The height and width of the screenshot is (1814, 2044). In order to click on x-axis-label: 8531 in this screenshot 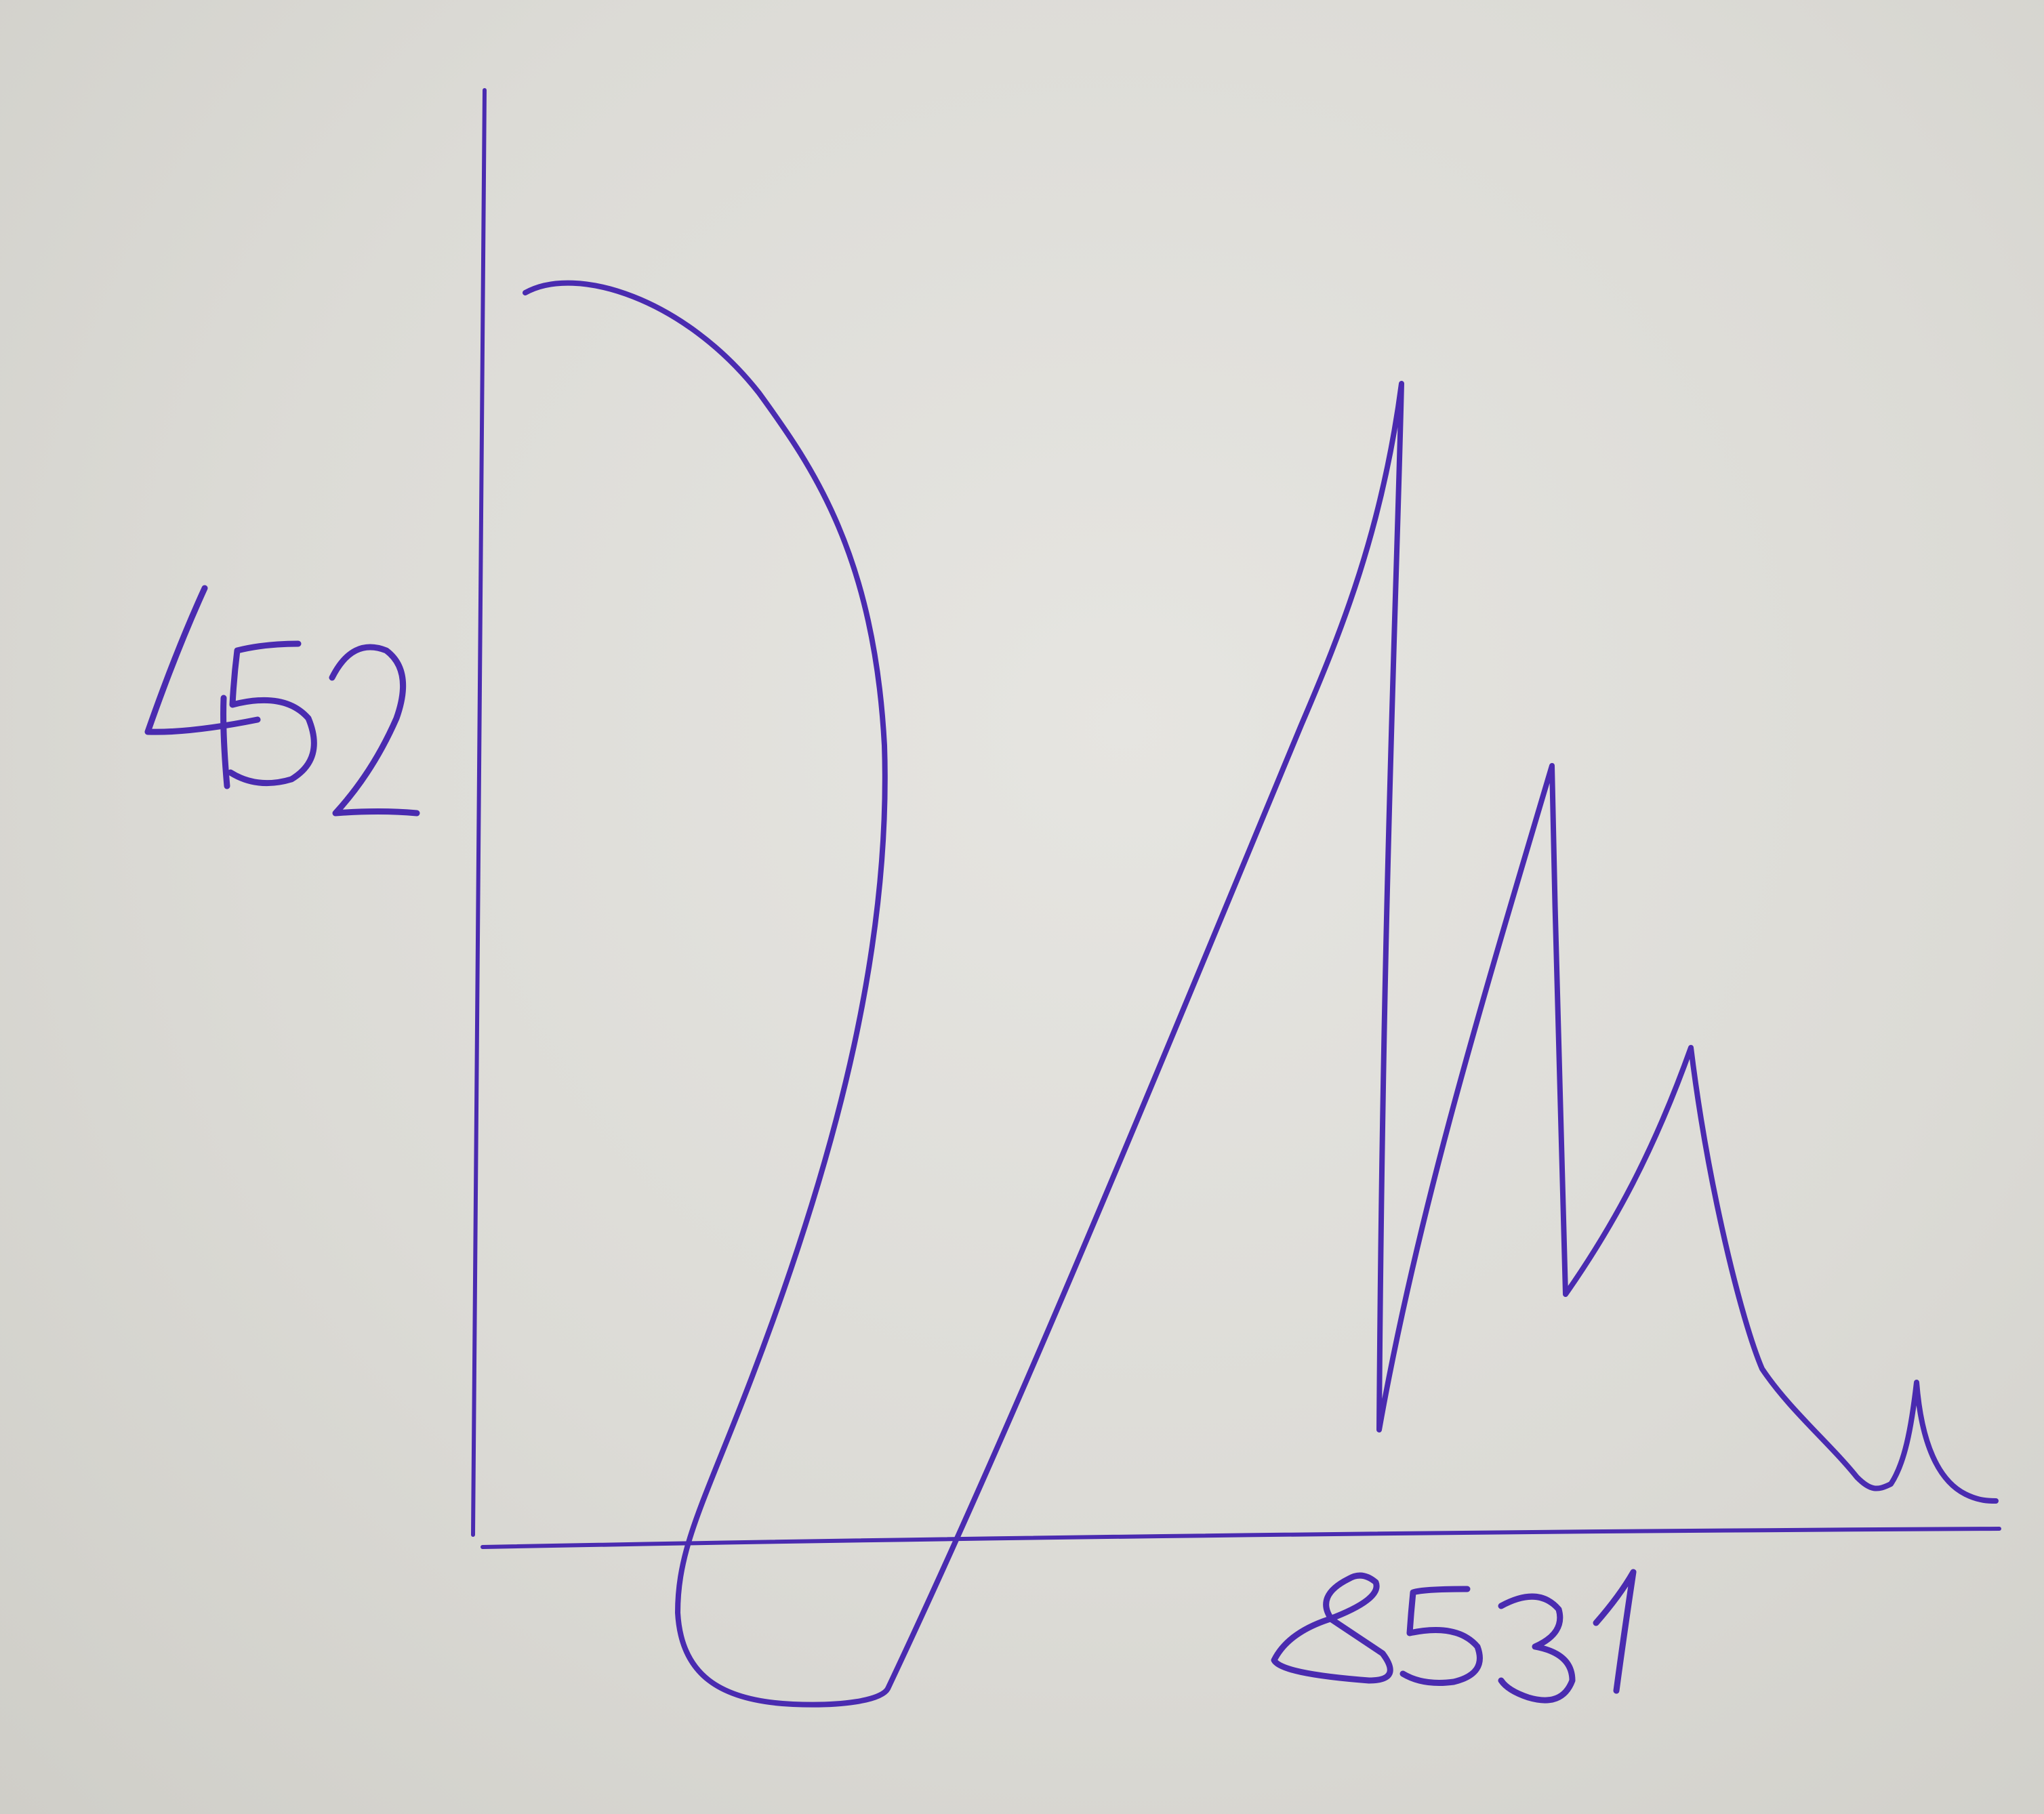, I will do `click(1454, 1636)`.